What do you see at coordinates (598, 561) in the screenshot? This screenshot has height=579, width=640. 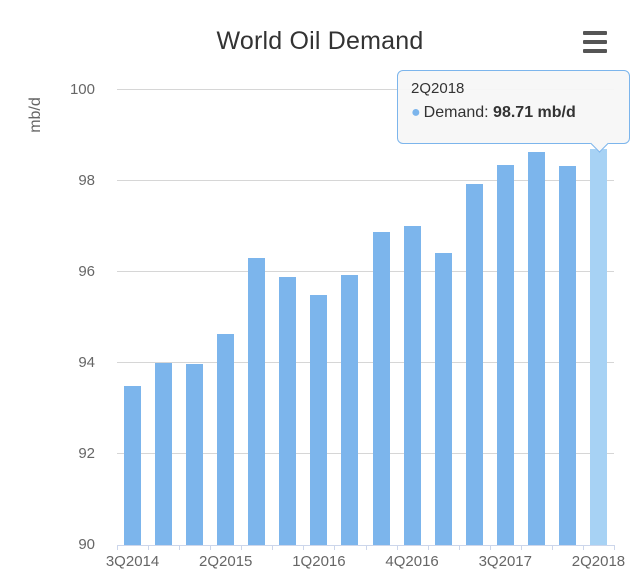 I see `x-axis-label: 2Q2018` at bounding box center [598, 561].